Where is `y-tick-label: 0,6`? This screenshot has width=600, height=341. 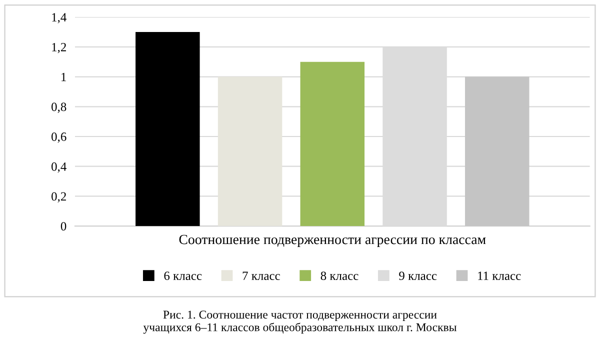
y-tick-label: 0,6 is located at coordinates (59, 137).